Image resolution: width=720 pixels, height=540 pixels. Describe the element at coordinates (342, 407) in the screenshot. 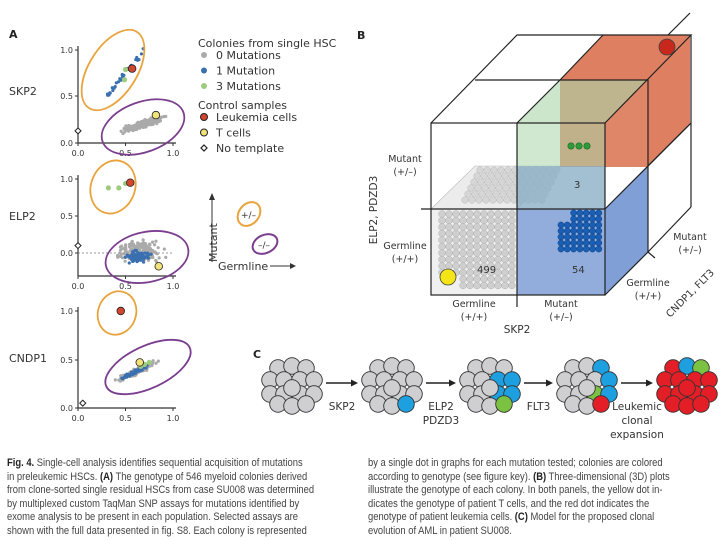

I see `step-label: SKP2` at that location.